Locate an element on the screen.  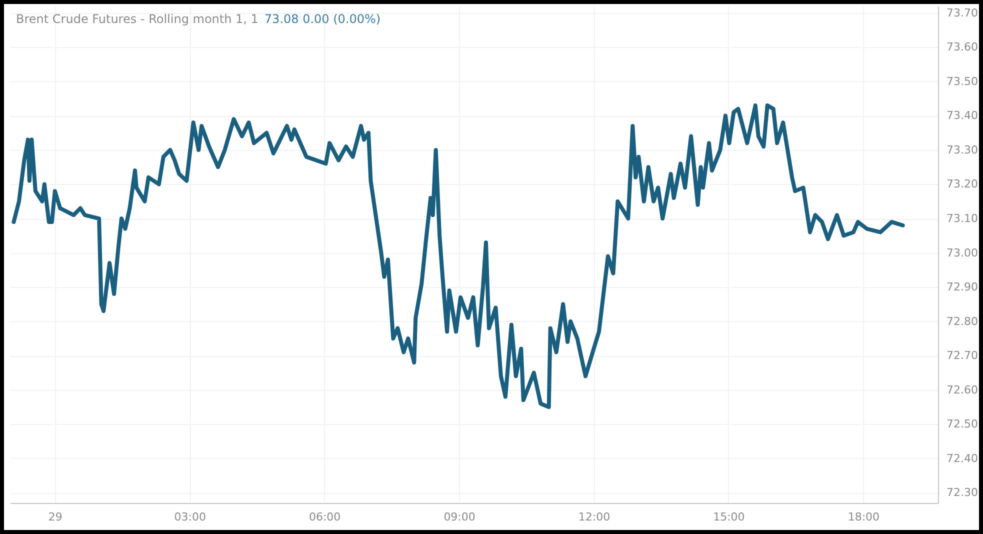
text: 73.08 0.00 (0.00%) is located at coordinates (322, 19).